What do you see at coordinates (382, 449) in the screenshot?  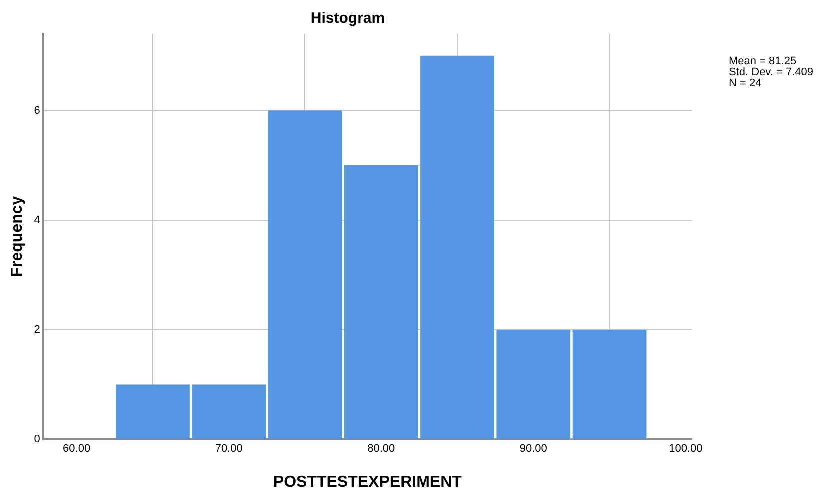 I see `x-tick-label: 80.00` at bounding box center [382, 449].